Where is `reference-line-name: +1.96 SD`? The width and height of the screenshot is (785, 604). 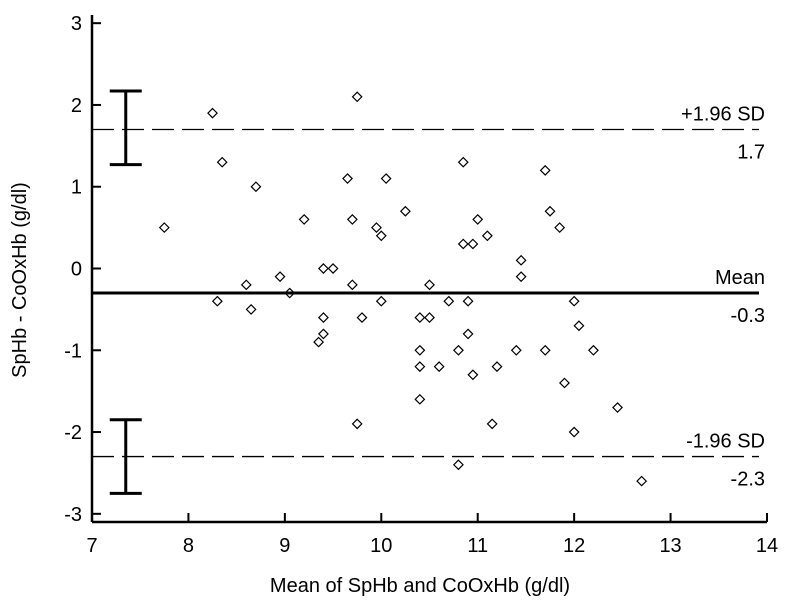 reference-line-name: +1.96 SD is located at coordinates (723, 114).